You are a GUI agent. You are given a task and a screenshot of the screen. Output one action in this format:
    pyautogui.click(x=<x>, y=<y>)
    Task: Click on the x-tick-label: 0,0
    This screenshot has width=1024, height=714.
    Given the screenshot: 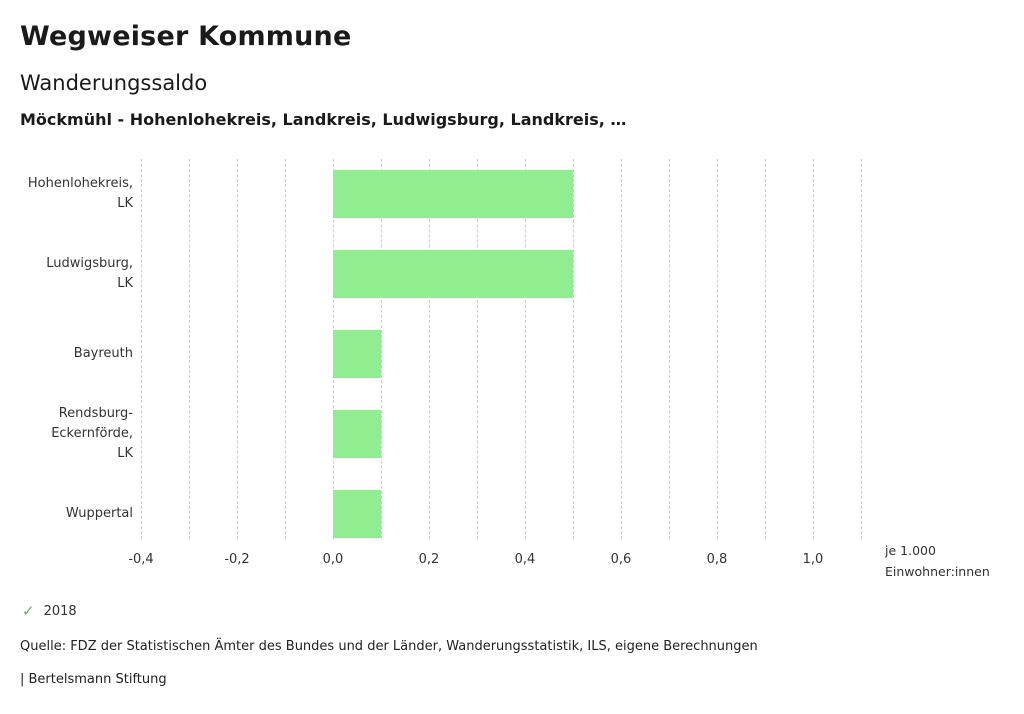 What is the action you would take?
    pyautogui.click(x=333, y=559)
    